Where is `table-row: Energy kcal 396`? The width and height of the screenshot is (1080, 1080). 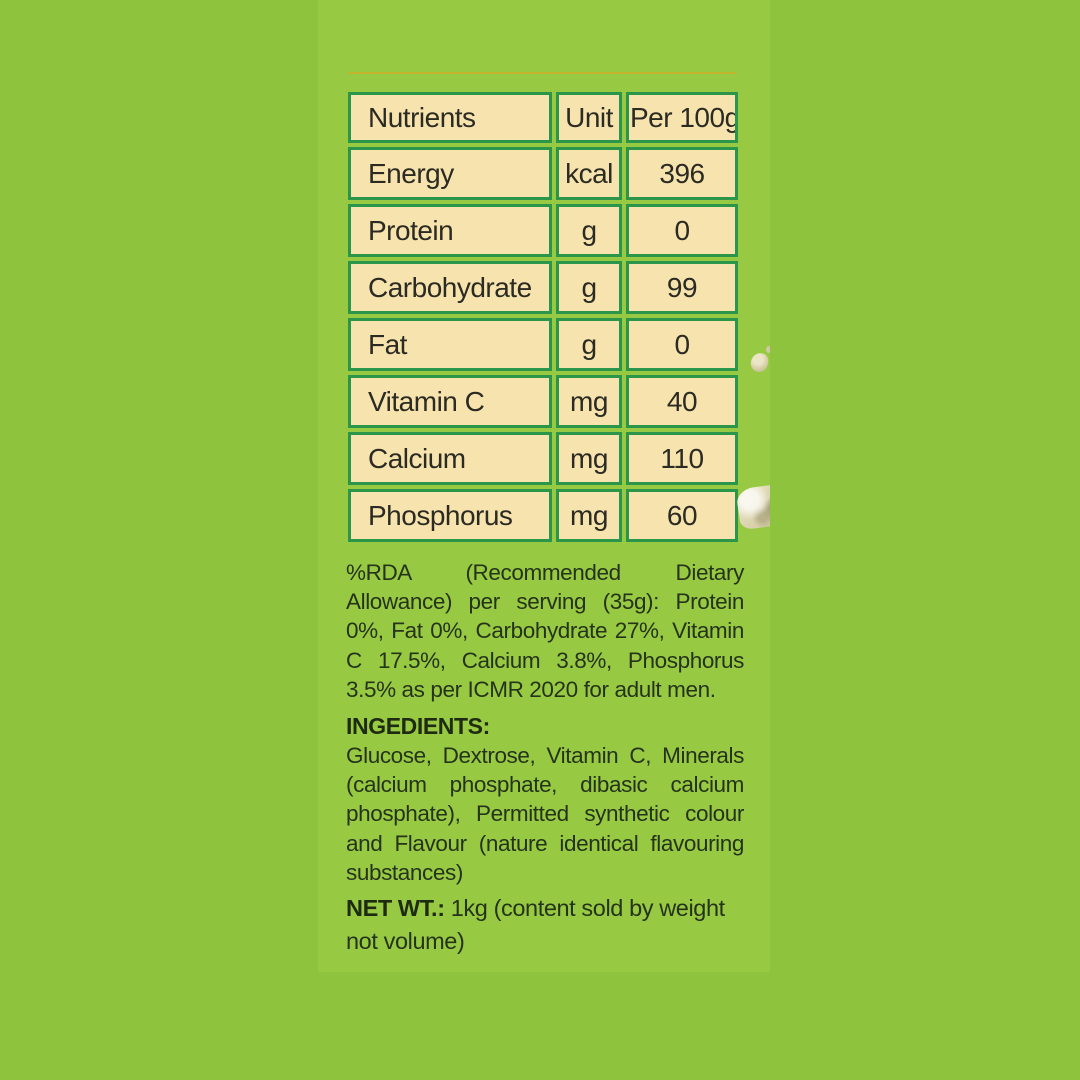 table-row: Energy kcal 396 is located at coordinates (543, 173).